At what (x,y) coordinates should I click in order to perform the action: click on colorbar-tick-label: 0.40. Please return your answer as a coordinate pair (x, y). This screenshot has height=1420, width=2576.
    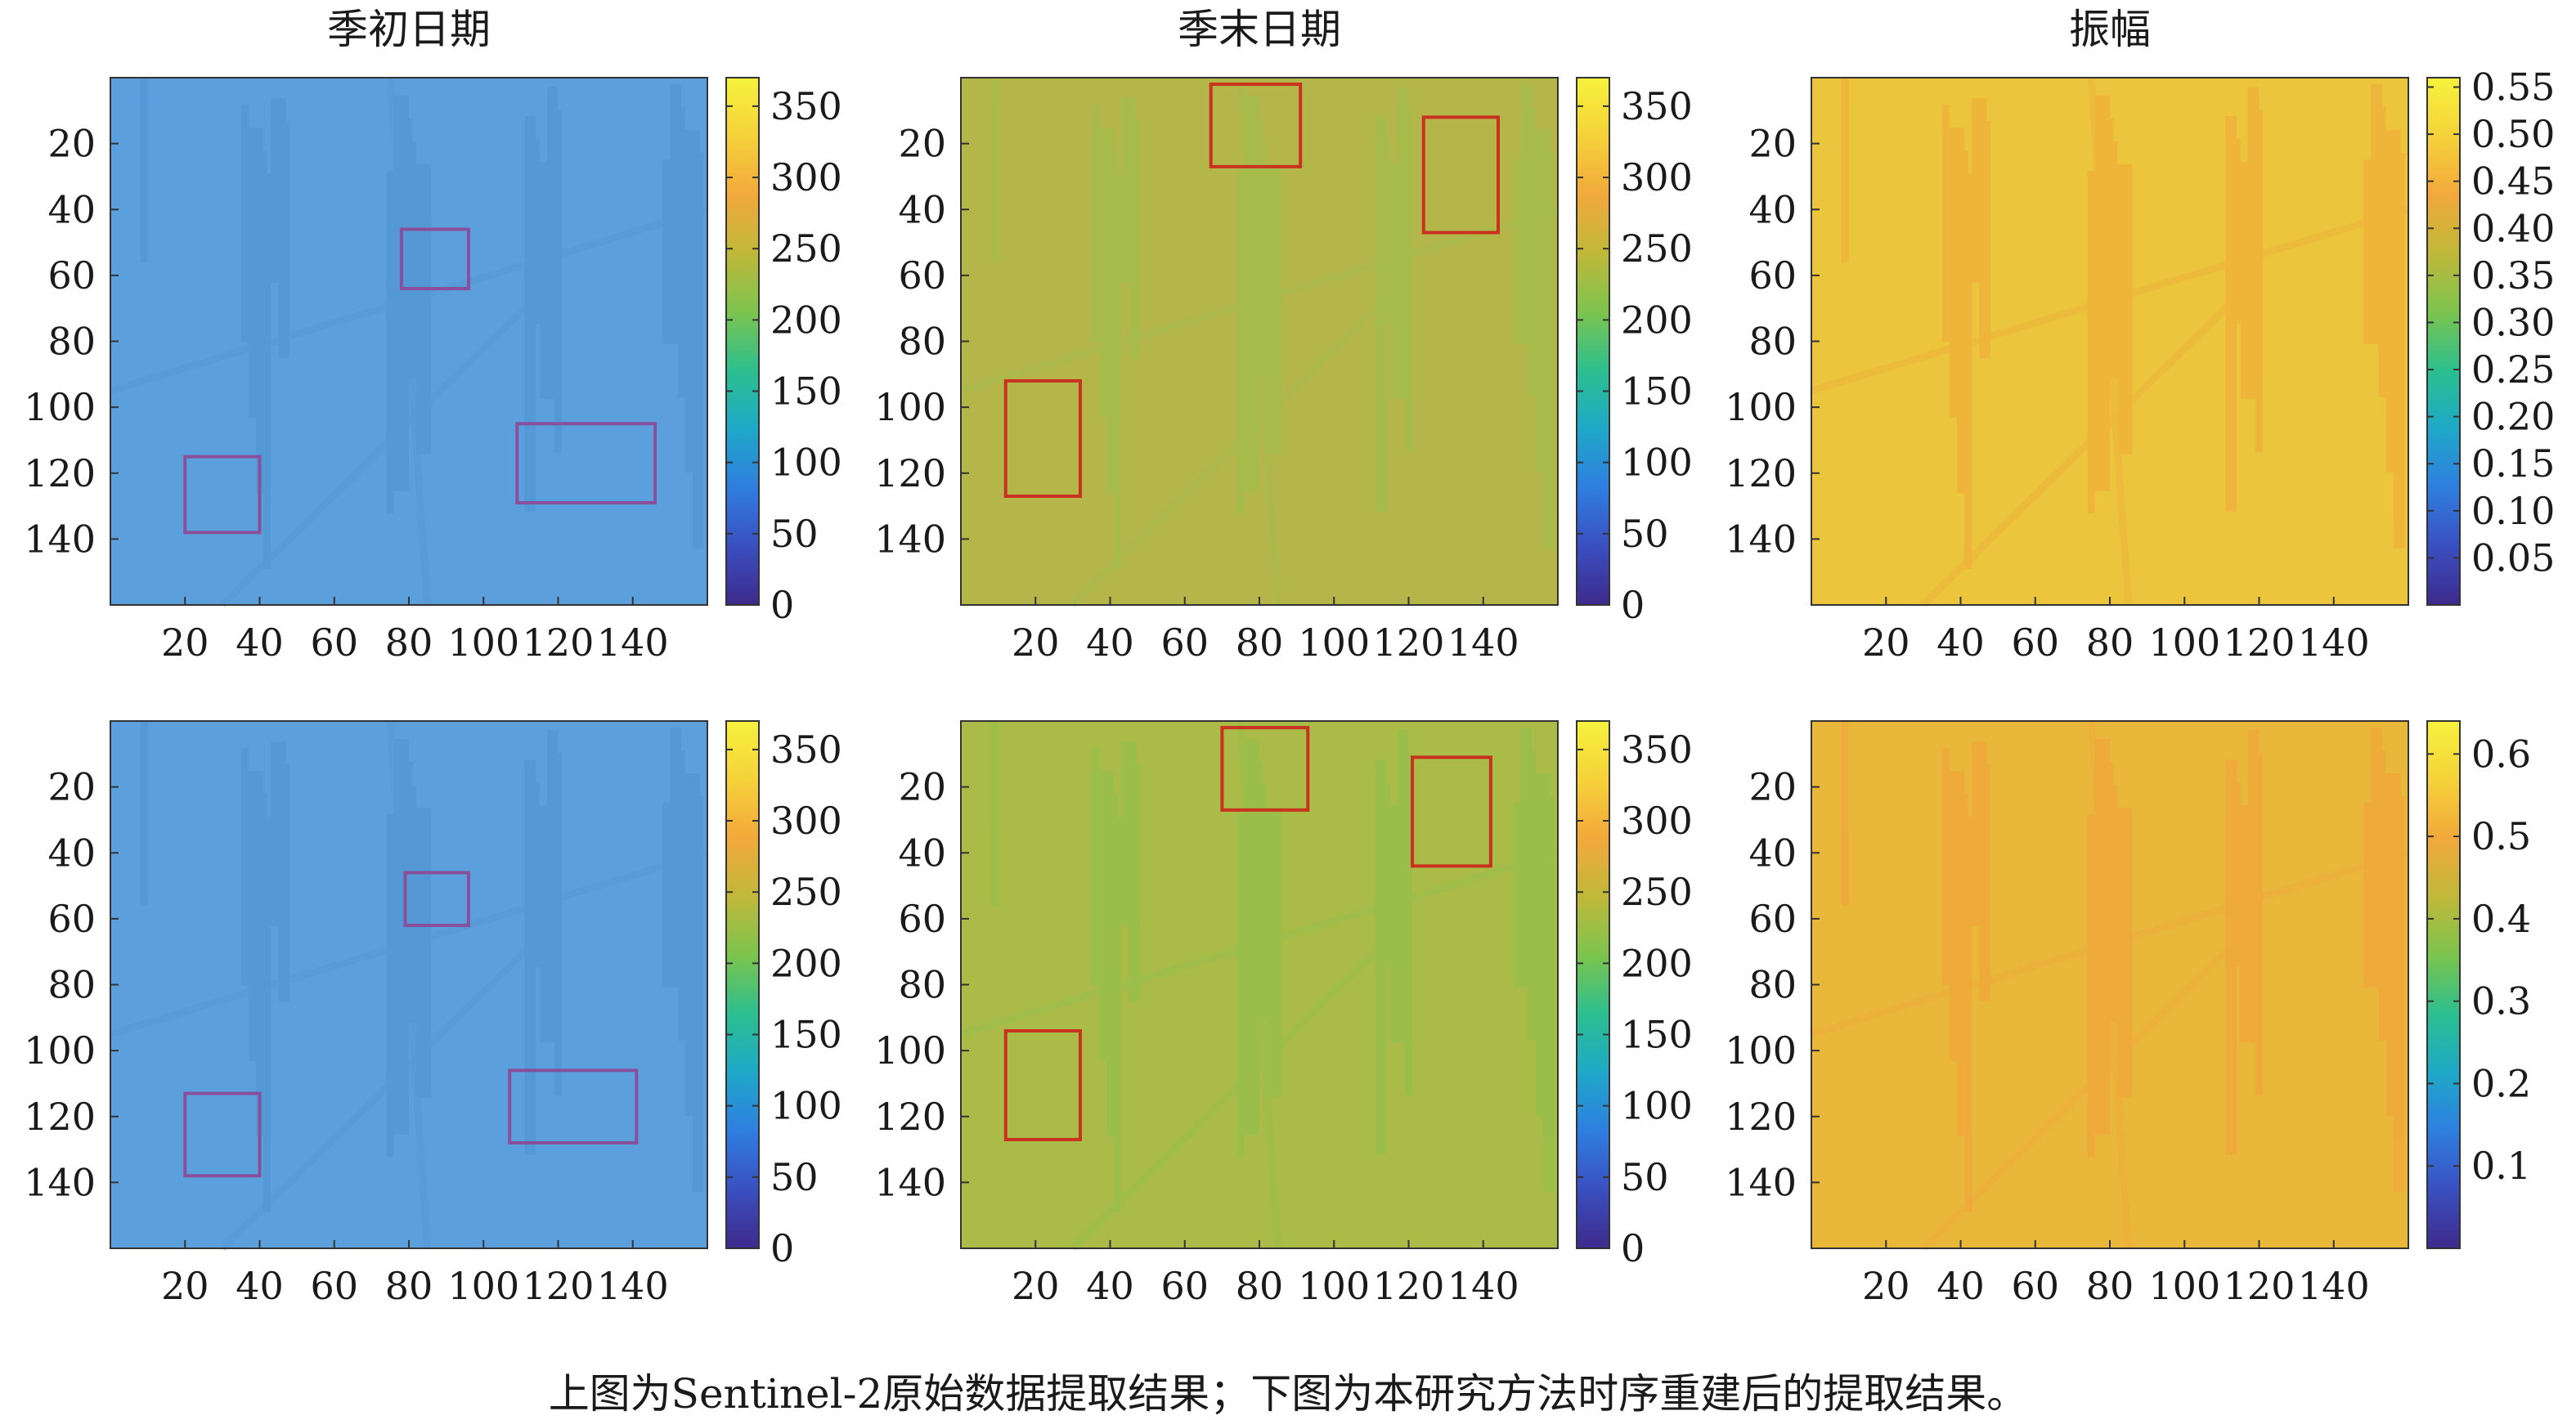
    Looking at the image, I should click on (2513, 228).